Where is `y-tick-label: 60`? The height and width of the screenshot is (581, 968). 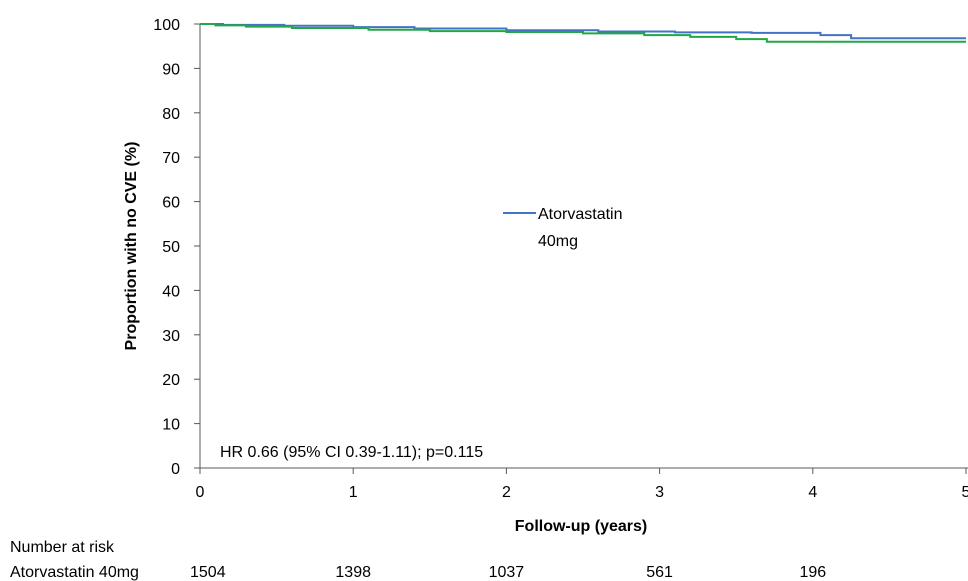 y-tick-label: 60 is located at coordinates (171, 203).